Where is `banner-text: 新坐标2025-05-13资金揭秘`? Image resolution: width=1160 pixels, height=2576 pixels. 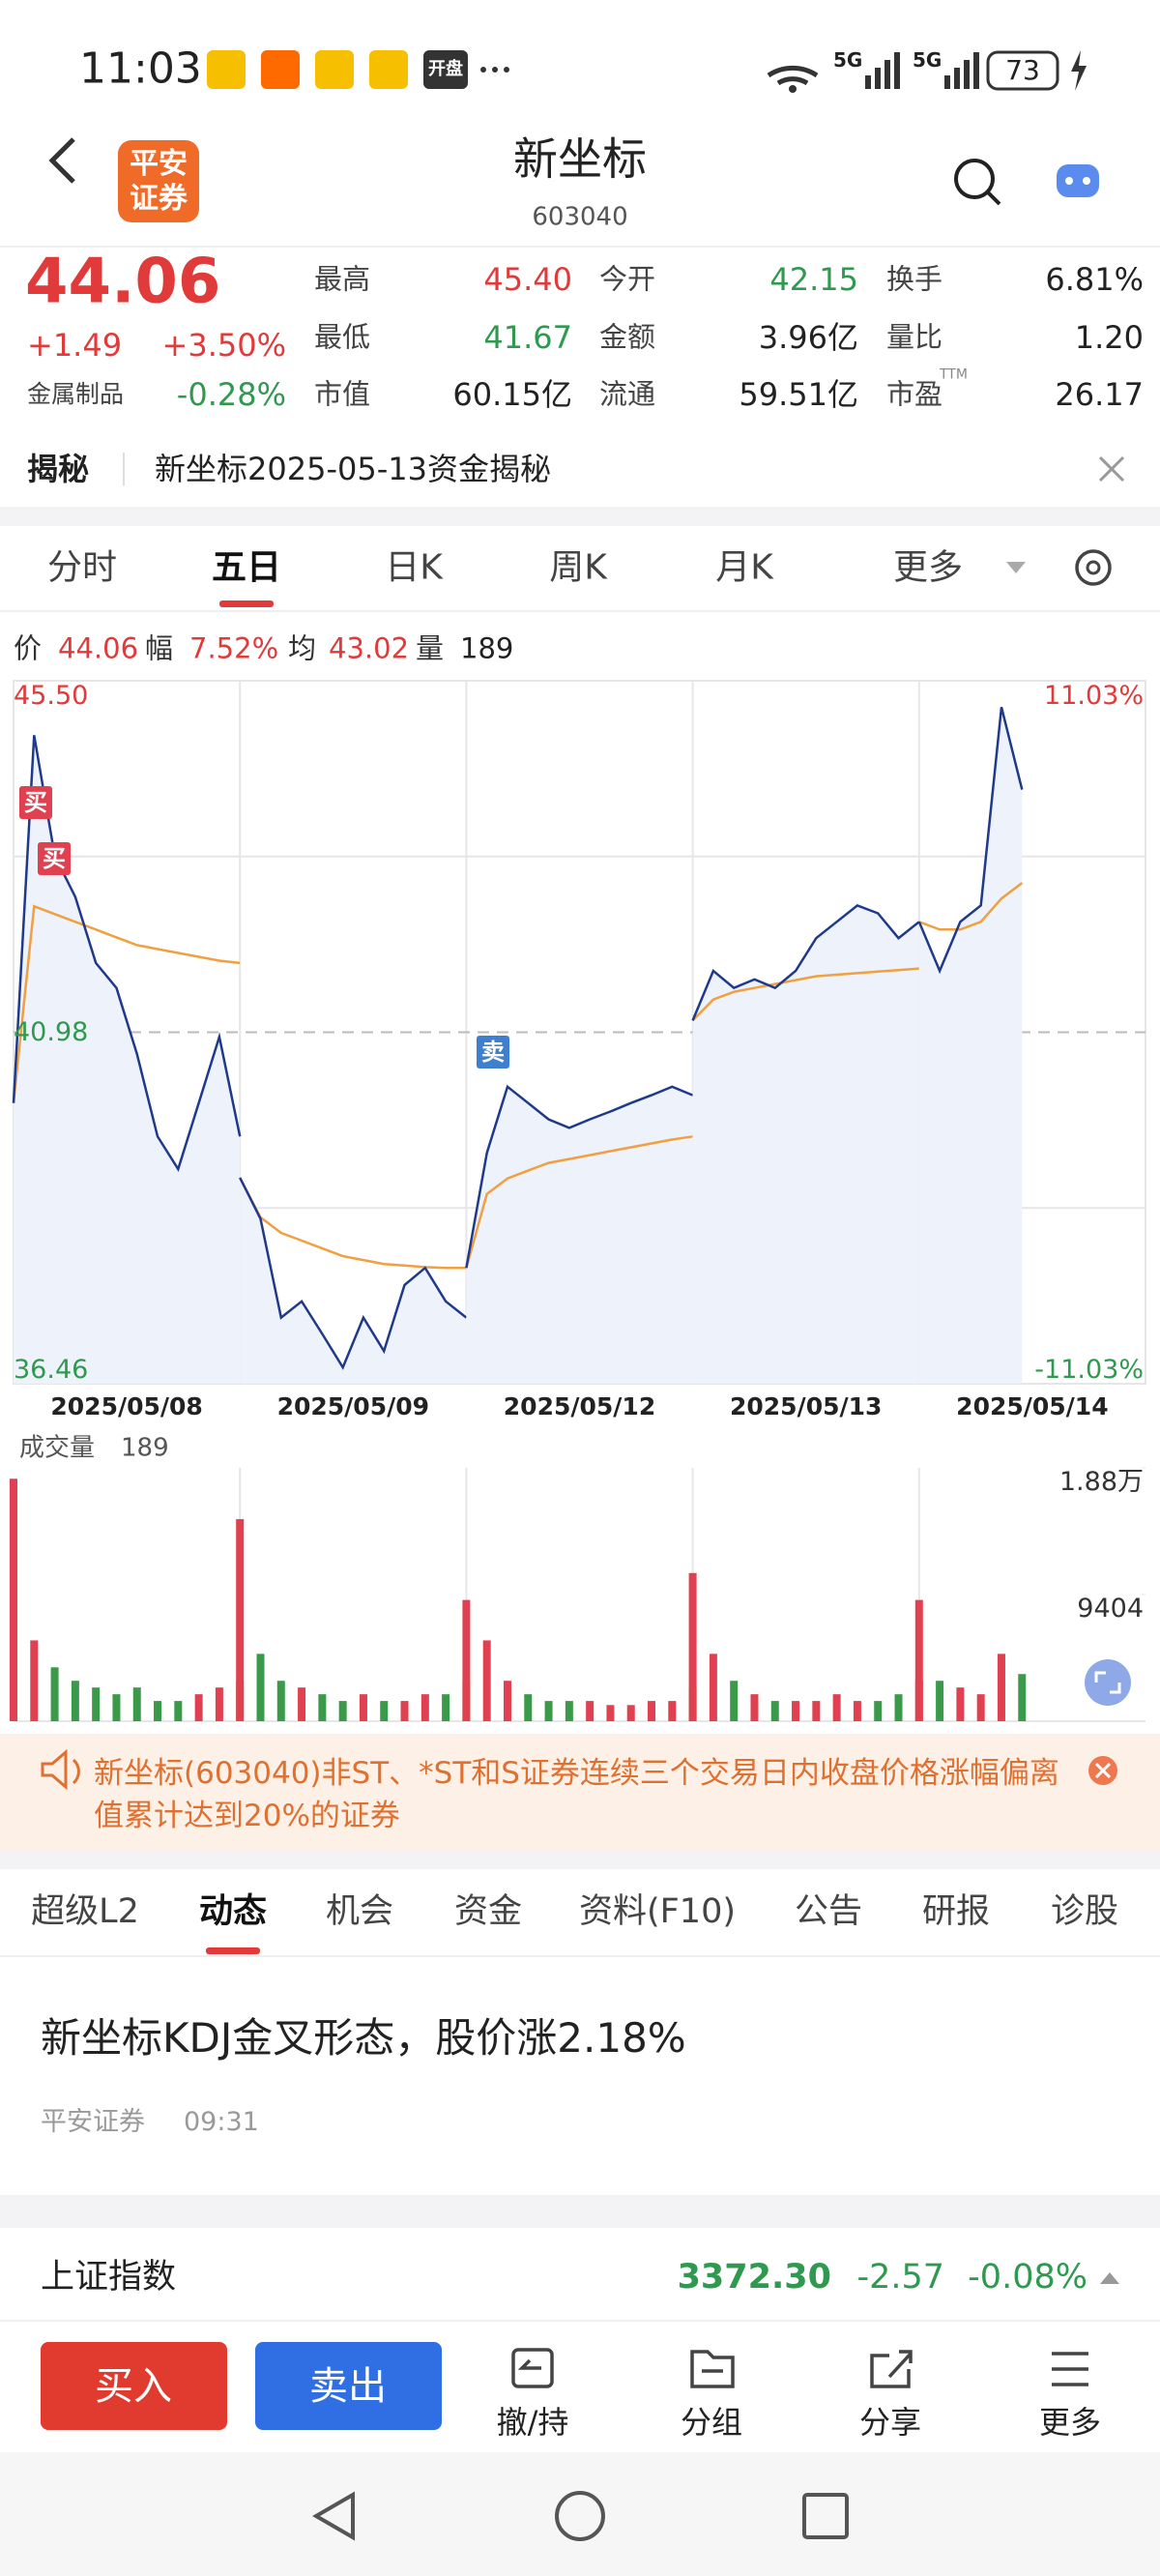 banner-text: 新坐标2025-05-13资金揭秘 is located at coordinates (353, 468).